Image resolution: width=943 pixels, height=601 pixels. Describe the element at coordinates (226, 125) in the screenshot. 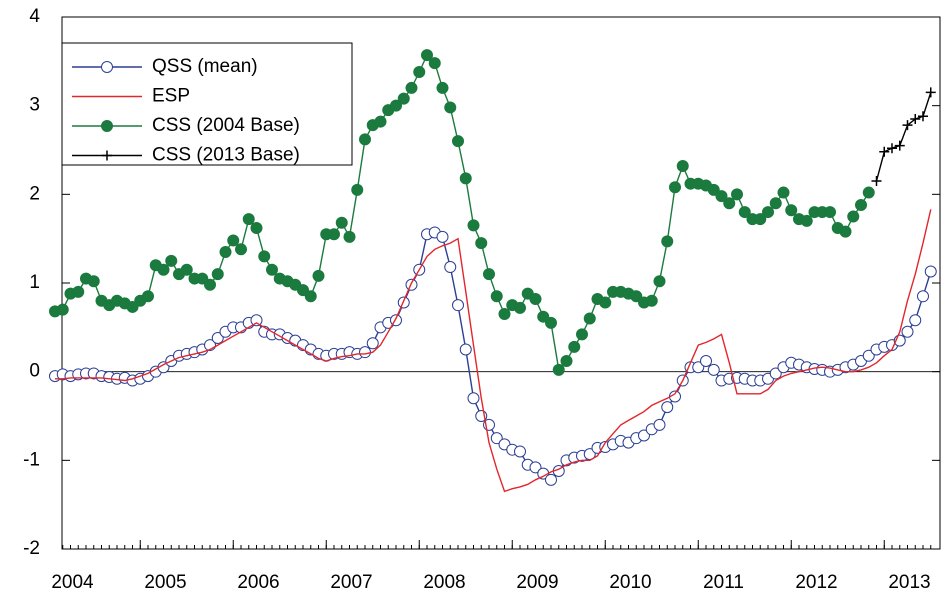

I see `legend-label: CSS (2004 Base)` at that location.